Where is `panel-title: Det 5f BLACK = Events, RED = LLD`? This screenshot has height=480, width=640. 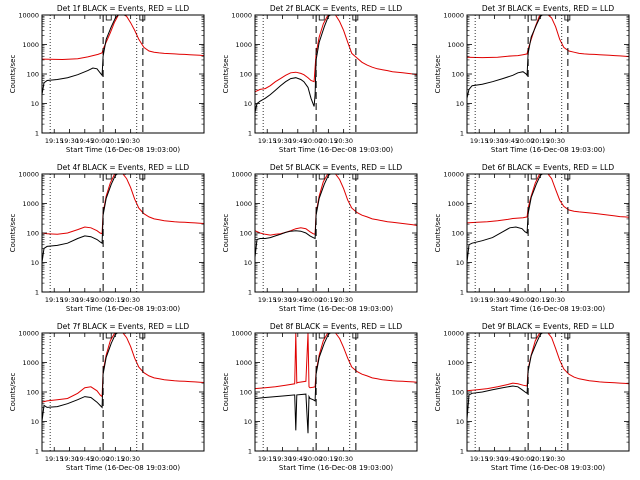
panel-title: Det 5f BLACK = Events, RED = LLD is located at coordinates (336, 167).